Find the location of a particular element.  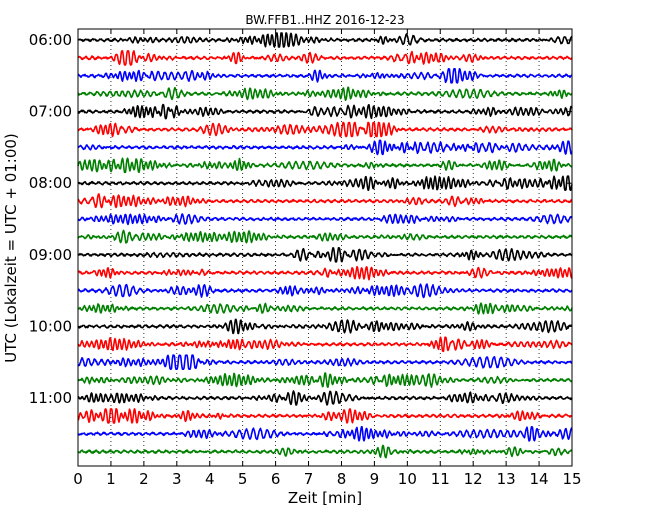

x-tick-label: 6 is located at coordinates (276, 479).